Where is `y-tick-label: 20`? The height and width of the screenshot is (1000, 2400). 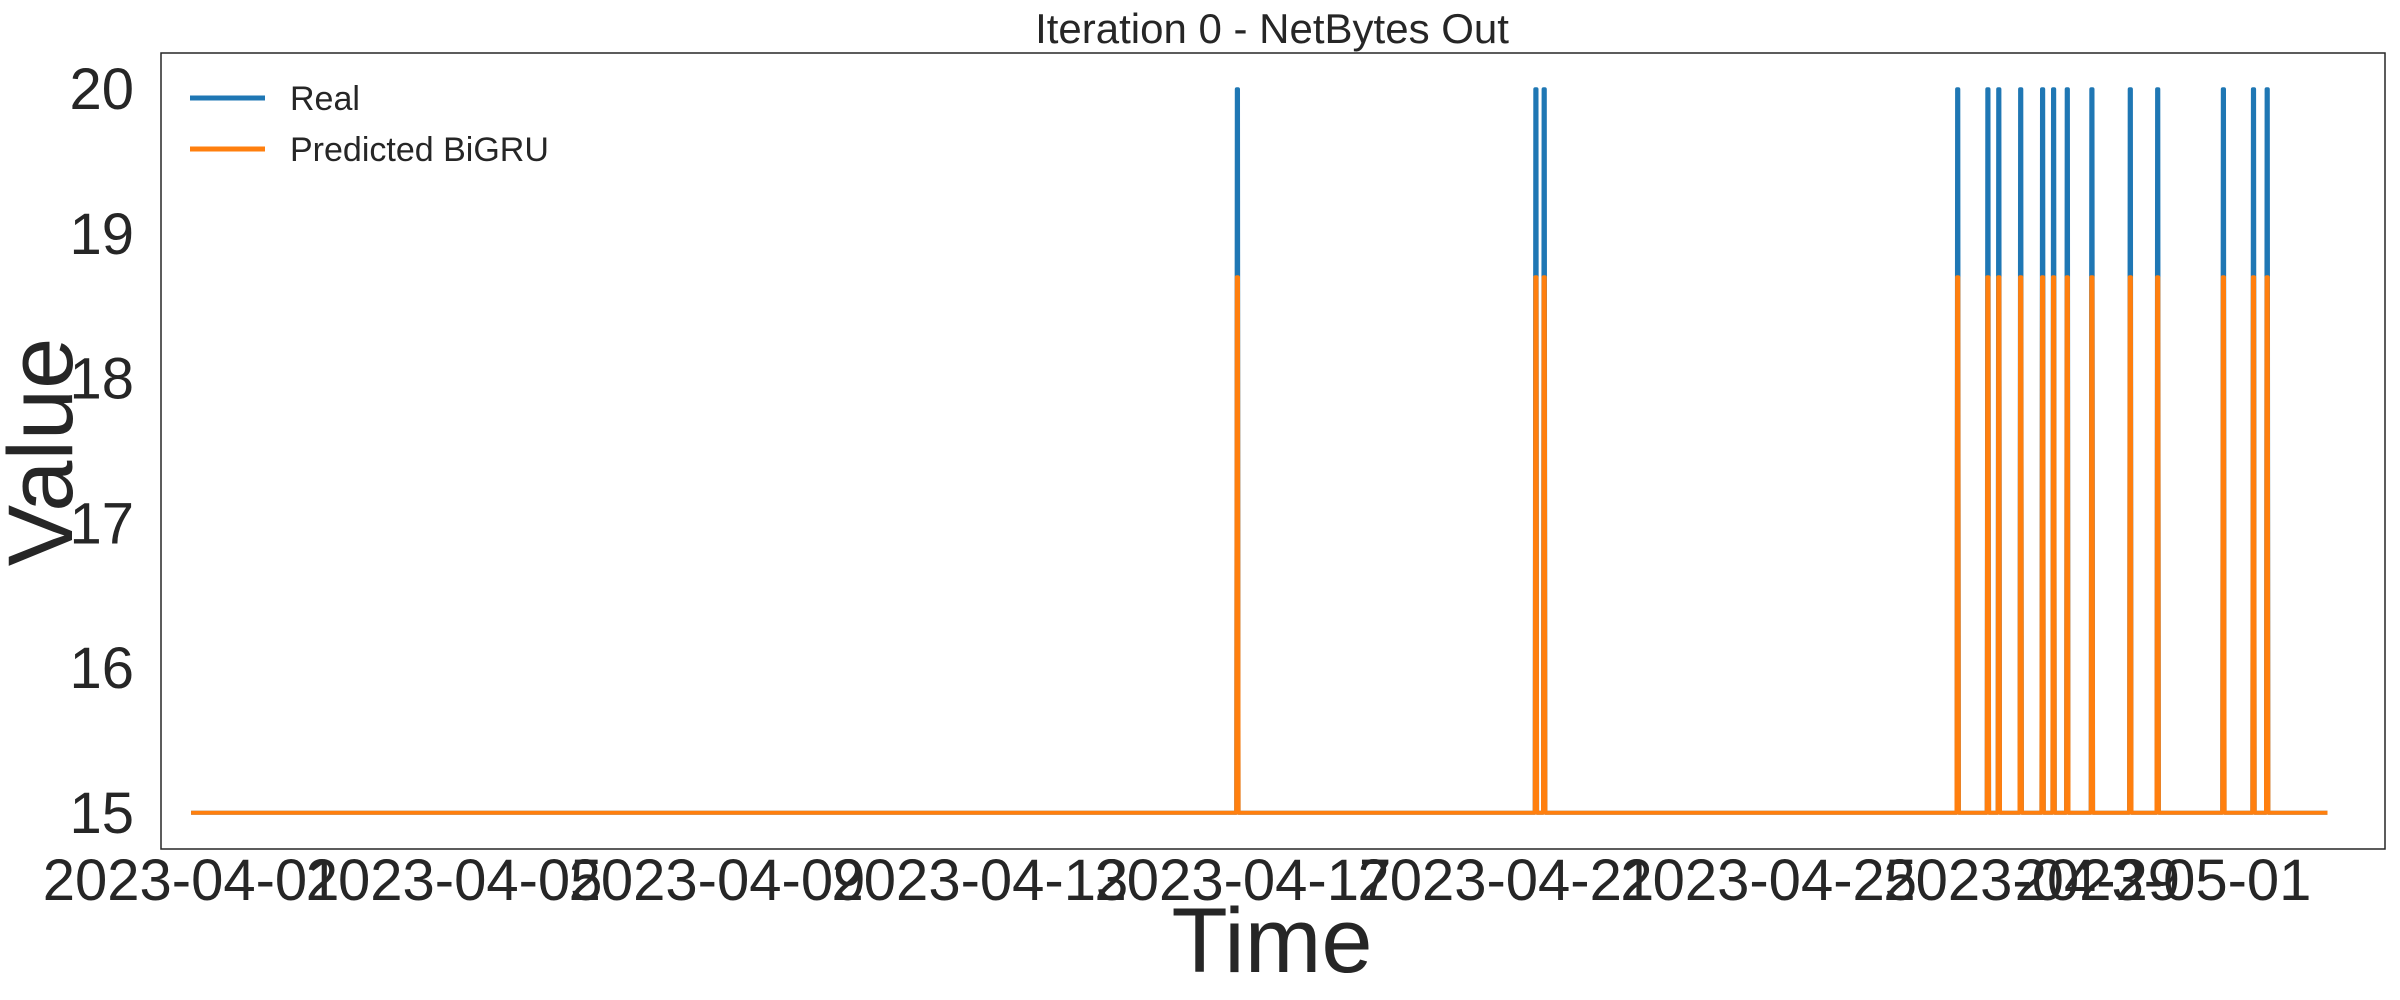
y-tick-label: 20 is located at coordinates (101, 89).